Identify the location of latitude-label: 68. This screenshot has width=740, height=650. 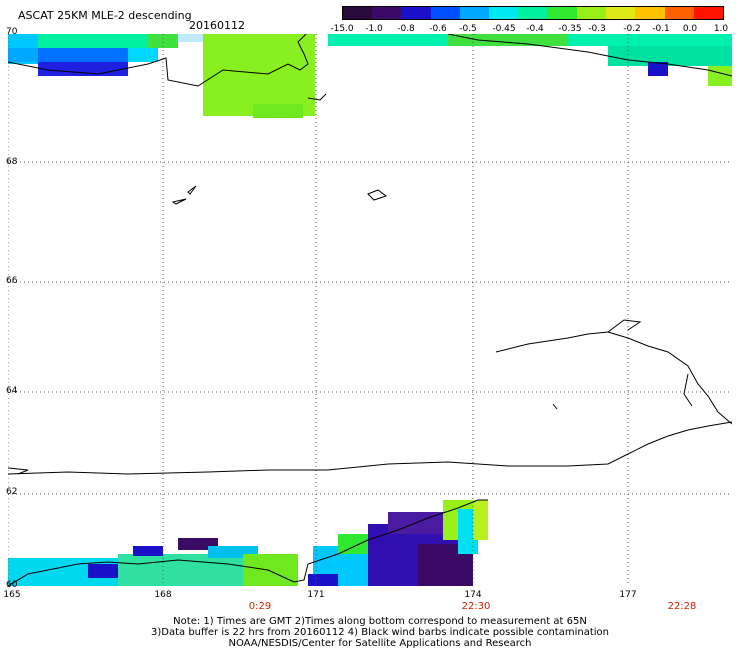
(12, 162).